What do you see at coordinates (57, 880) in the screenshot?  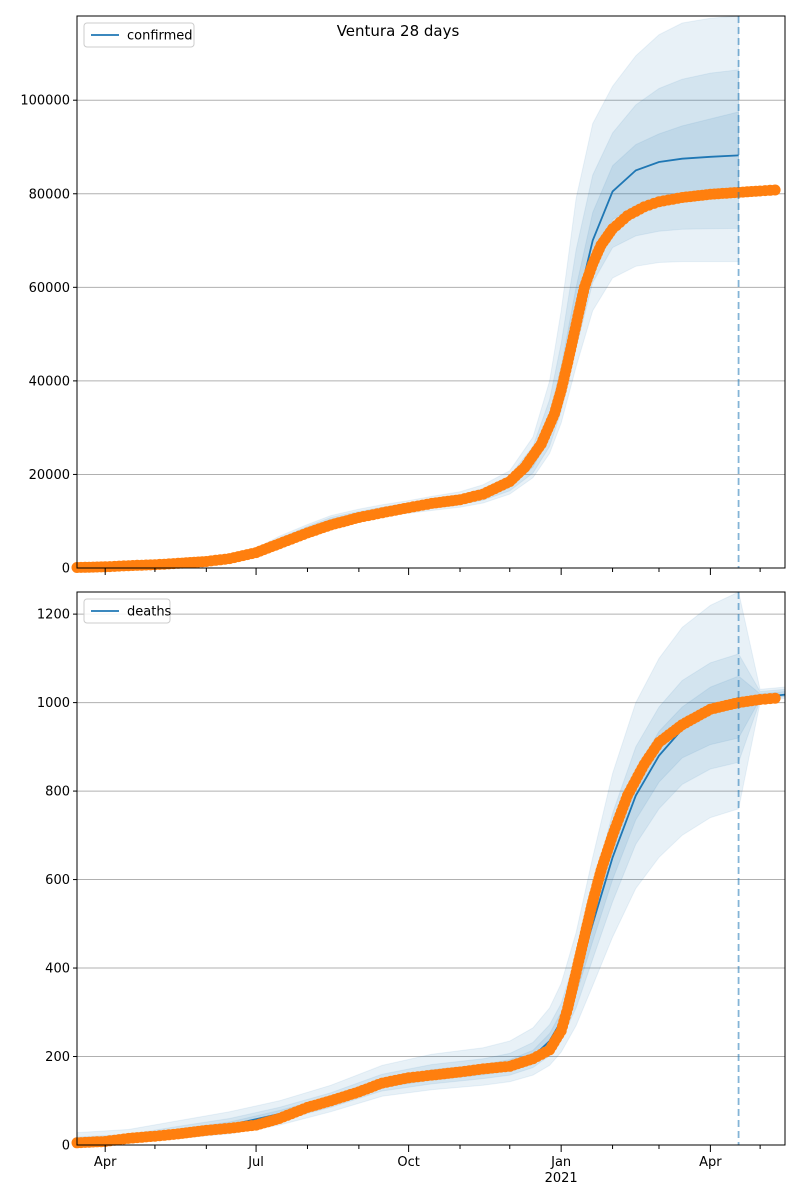 I see `deaths-y-tick-label: 600` at bounding box center [57, 880].